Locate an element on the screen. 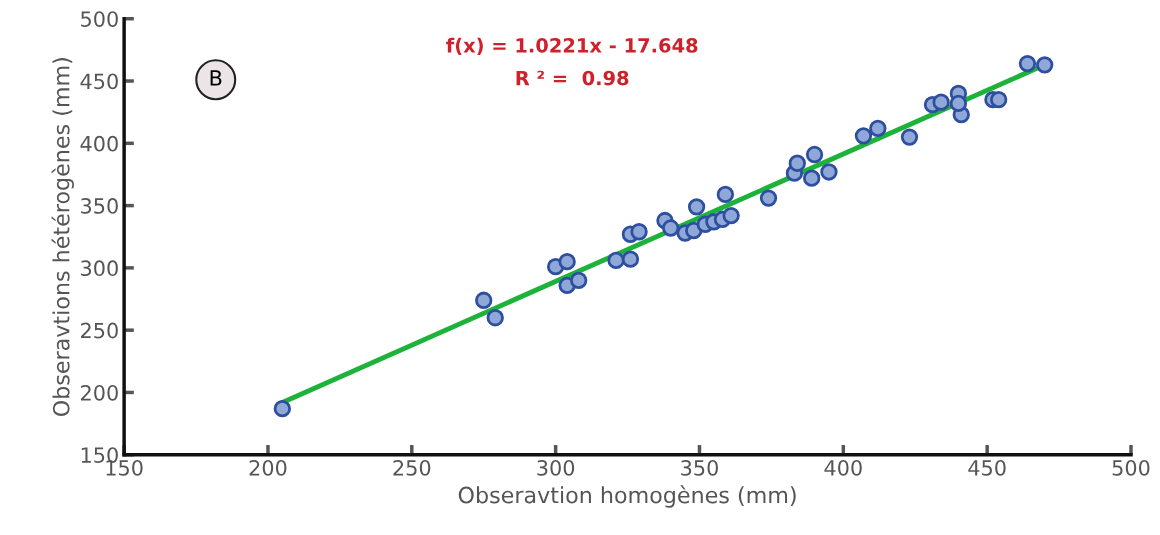  x-tick-label: 350 is located at coordinates (699, 467).